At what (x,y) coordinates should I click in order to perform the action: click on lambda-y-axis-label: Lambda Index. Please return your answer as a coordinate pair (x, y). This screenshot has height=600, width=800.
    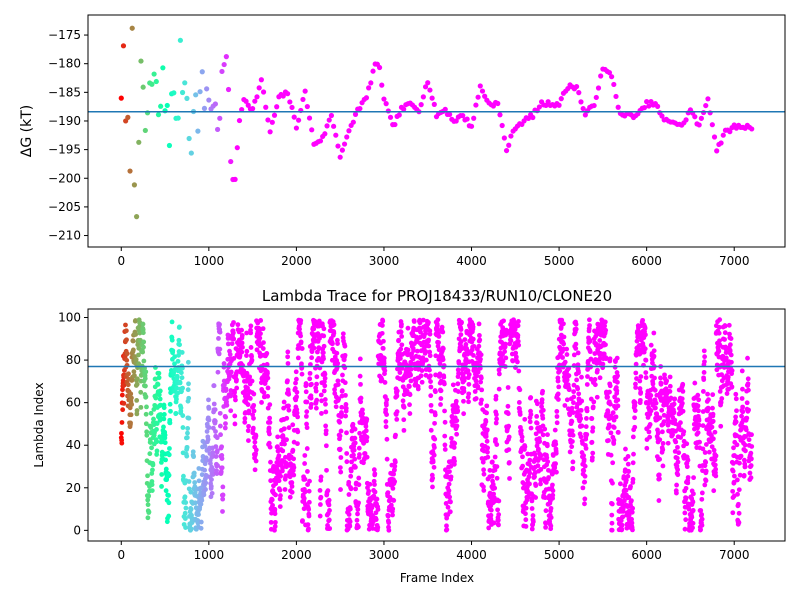
    Looking at the image, I should click on (39, 424).